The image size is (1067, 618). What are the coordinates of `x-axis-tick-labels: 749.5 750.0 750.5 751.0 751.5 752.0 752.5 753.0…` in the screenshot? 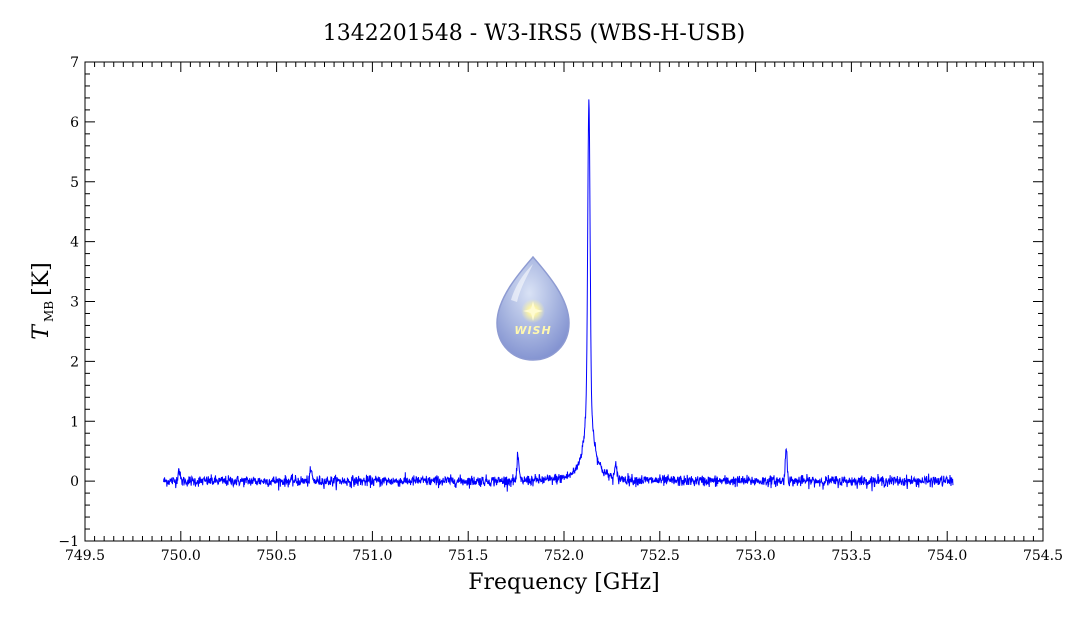 It's located at (564, 556).